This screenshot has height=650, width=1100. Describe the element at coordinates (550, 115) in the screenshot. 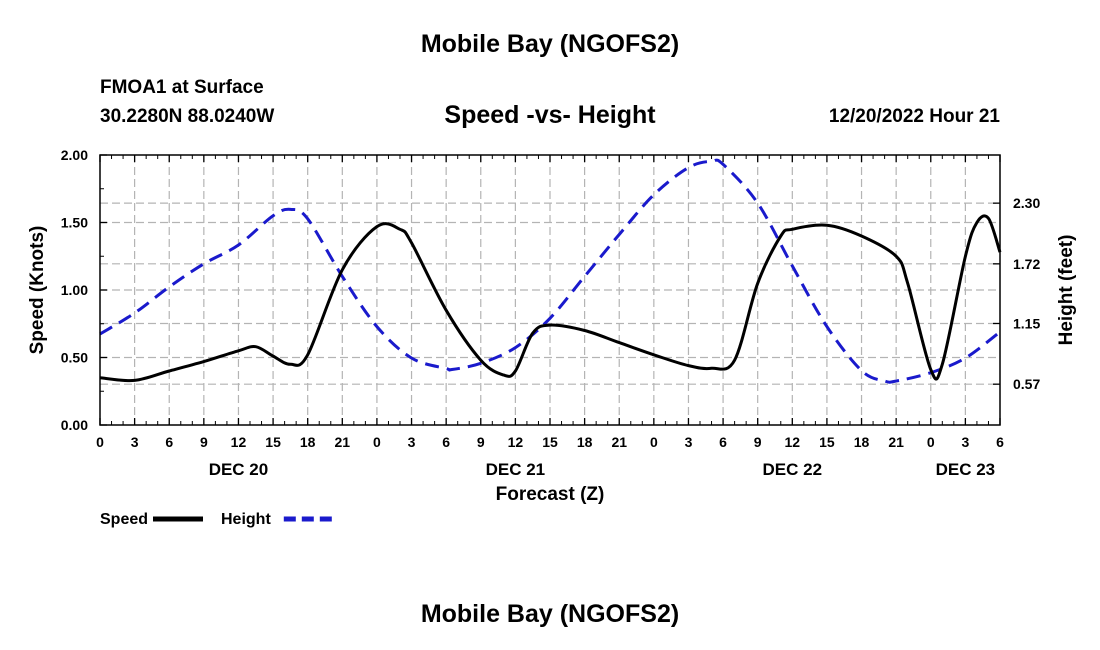

I see `chart-subtitle: Speed -vs- Height` at that location.